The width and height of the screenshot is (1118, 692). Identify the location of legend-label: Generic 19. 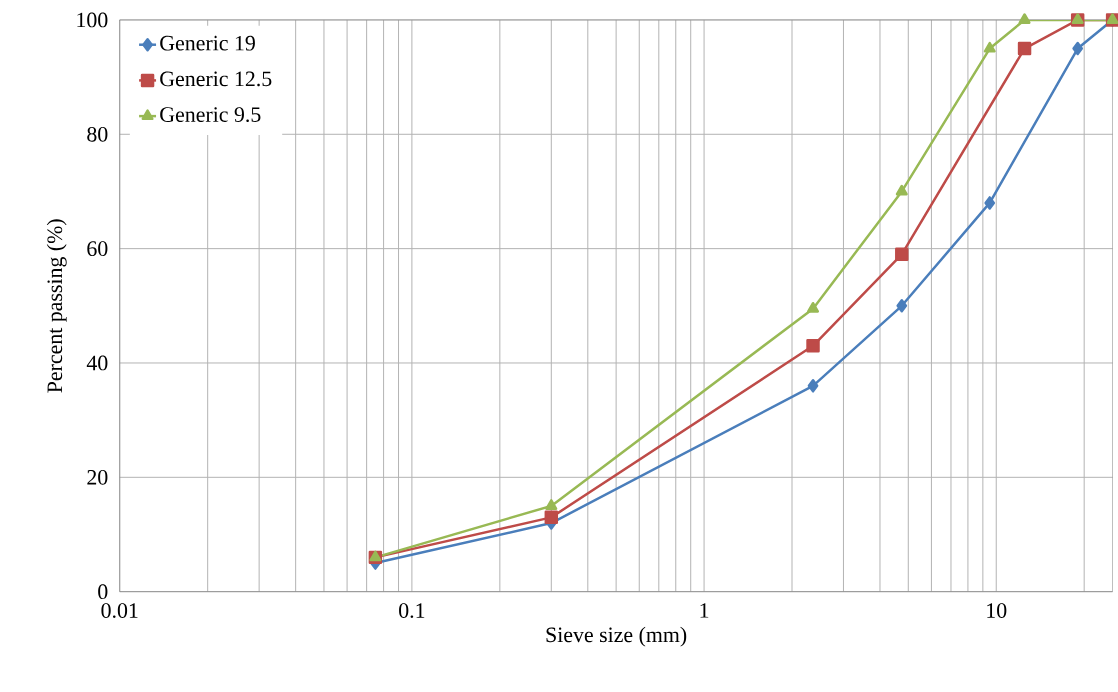
(207, 43).